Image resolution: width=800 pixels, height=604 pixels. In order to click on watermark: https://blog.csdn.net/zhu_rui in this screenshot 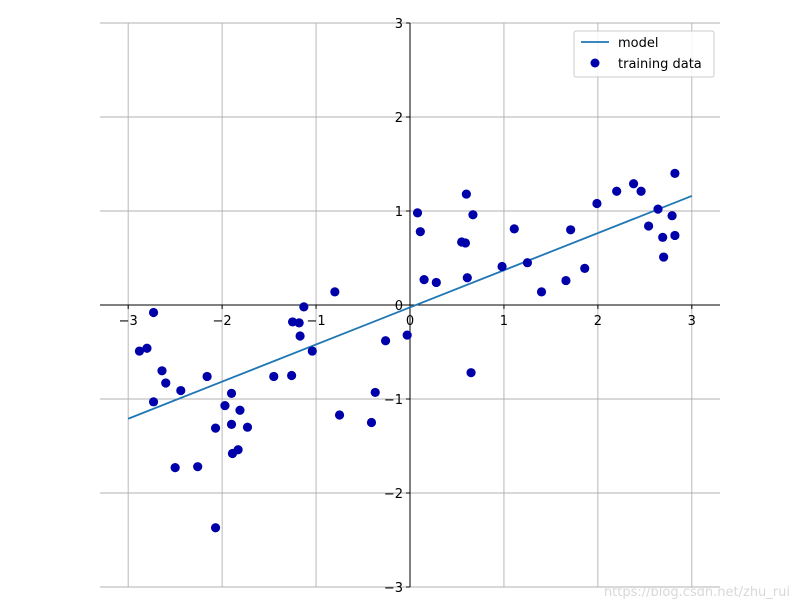, I will do `click(696, 592)`.